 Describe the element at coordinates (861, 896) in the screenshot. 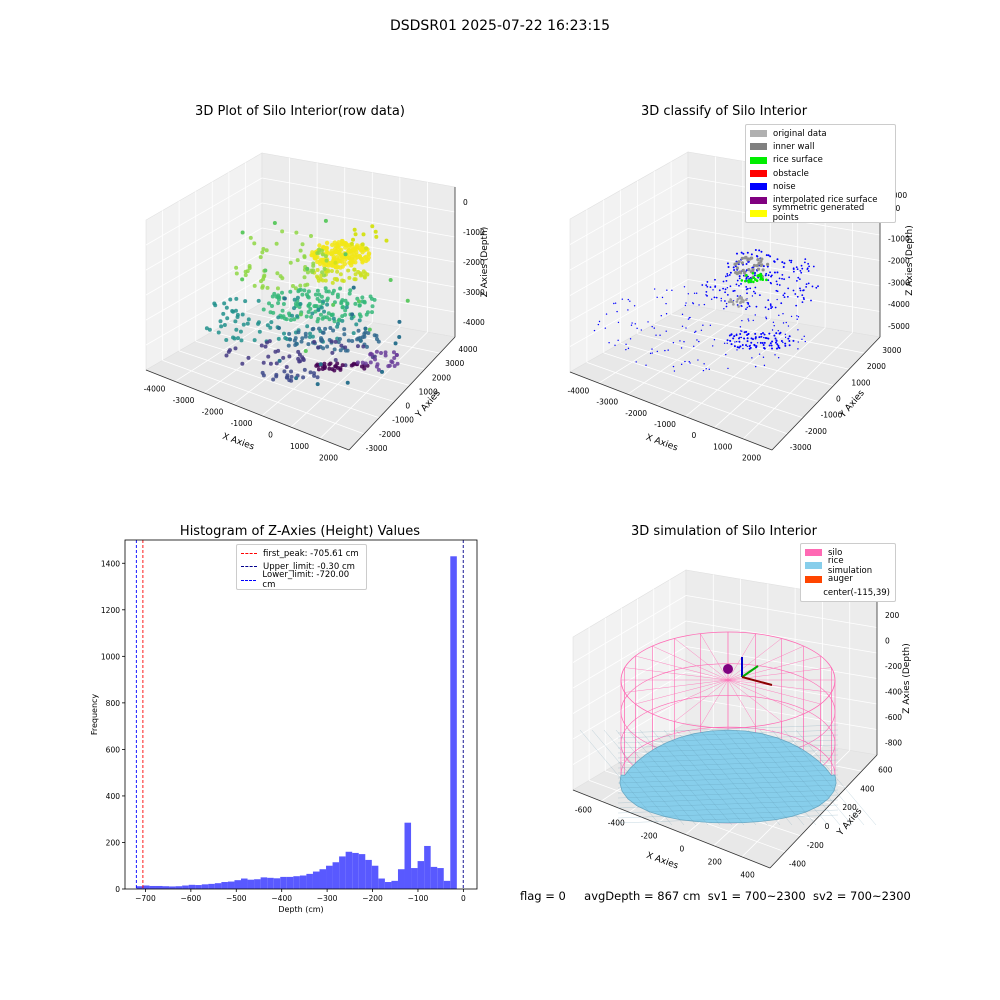

I see `sv2-text: sv2 = 700~2300` at that location.